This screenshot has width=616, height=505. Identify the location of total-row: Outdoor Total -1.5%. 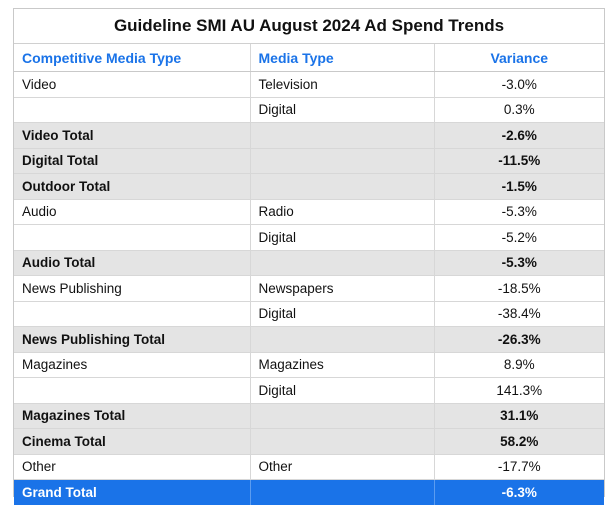
(309, 186).